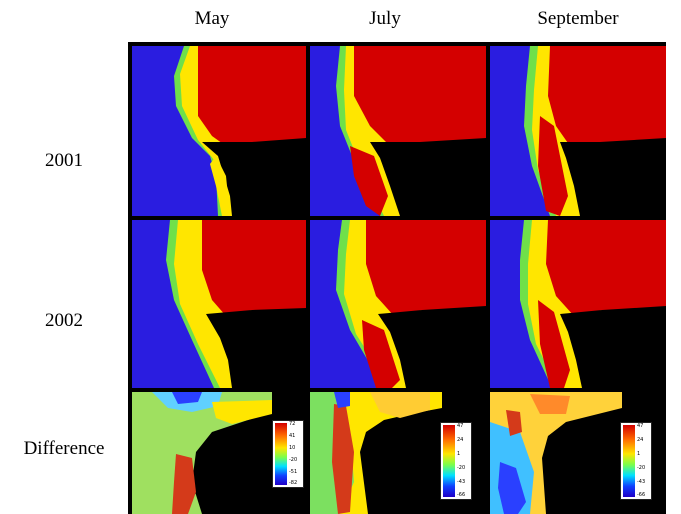 The height and width of the screenshot is (514, 681). What do you see at coordinates (292, 448) in the screenshot?
I see `colorbar-tick: 10` at bounding box center [292, 448].